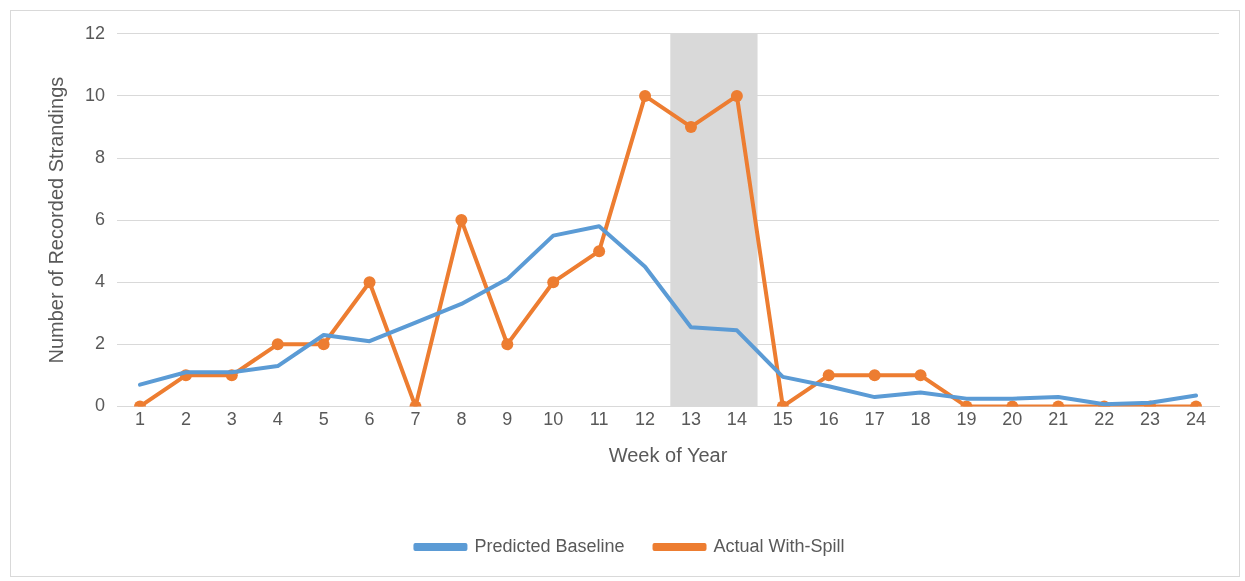  I want to click on x-tick-label: 13, so click(690, 419).